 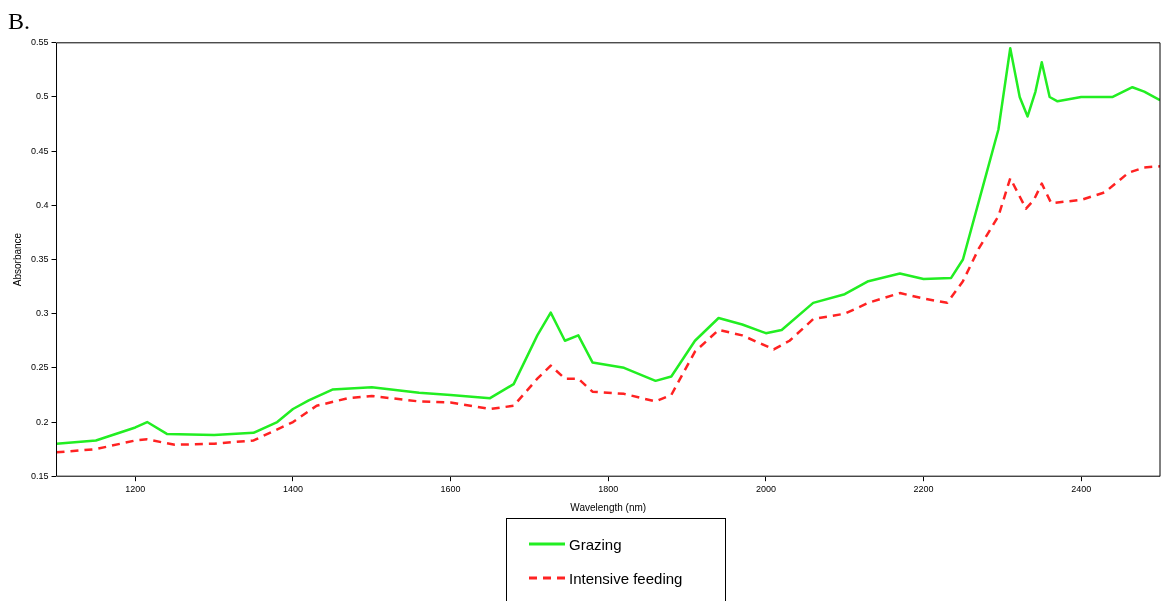 I want to click on chart-title: B., so click(x=19, y=20).